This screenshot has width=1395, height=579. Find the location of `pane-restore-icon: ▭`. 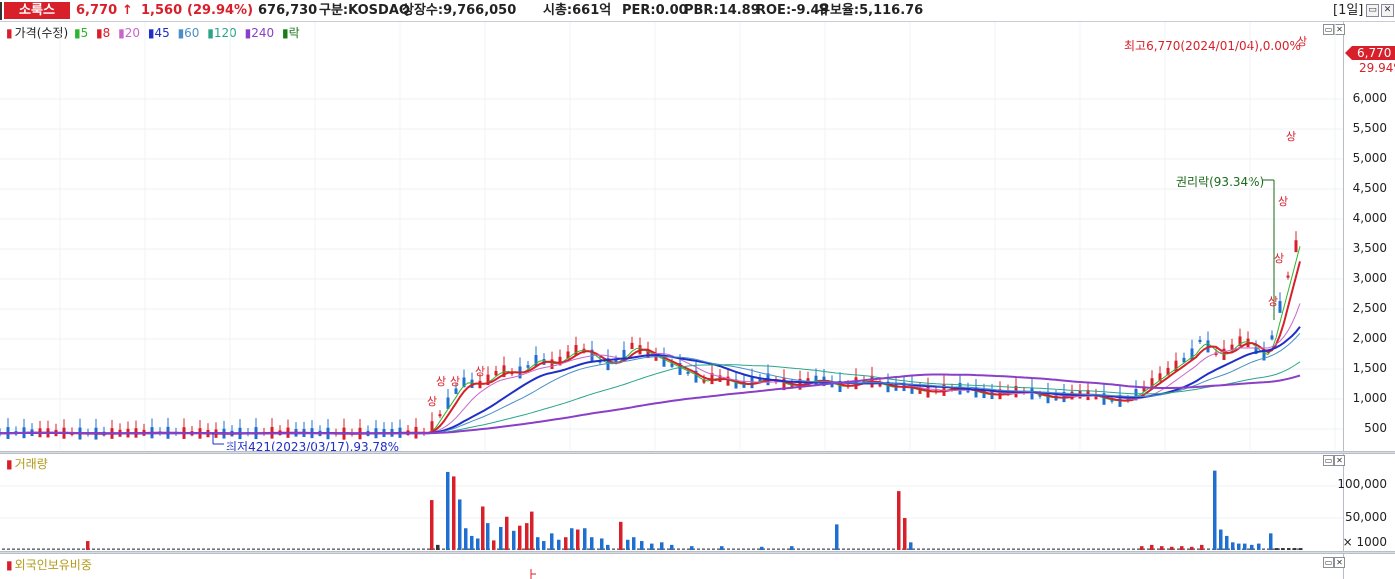

pane-restore-icon: ▭ is located at coordinates (1328, 29).